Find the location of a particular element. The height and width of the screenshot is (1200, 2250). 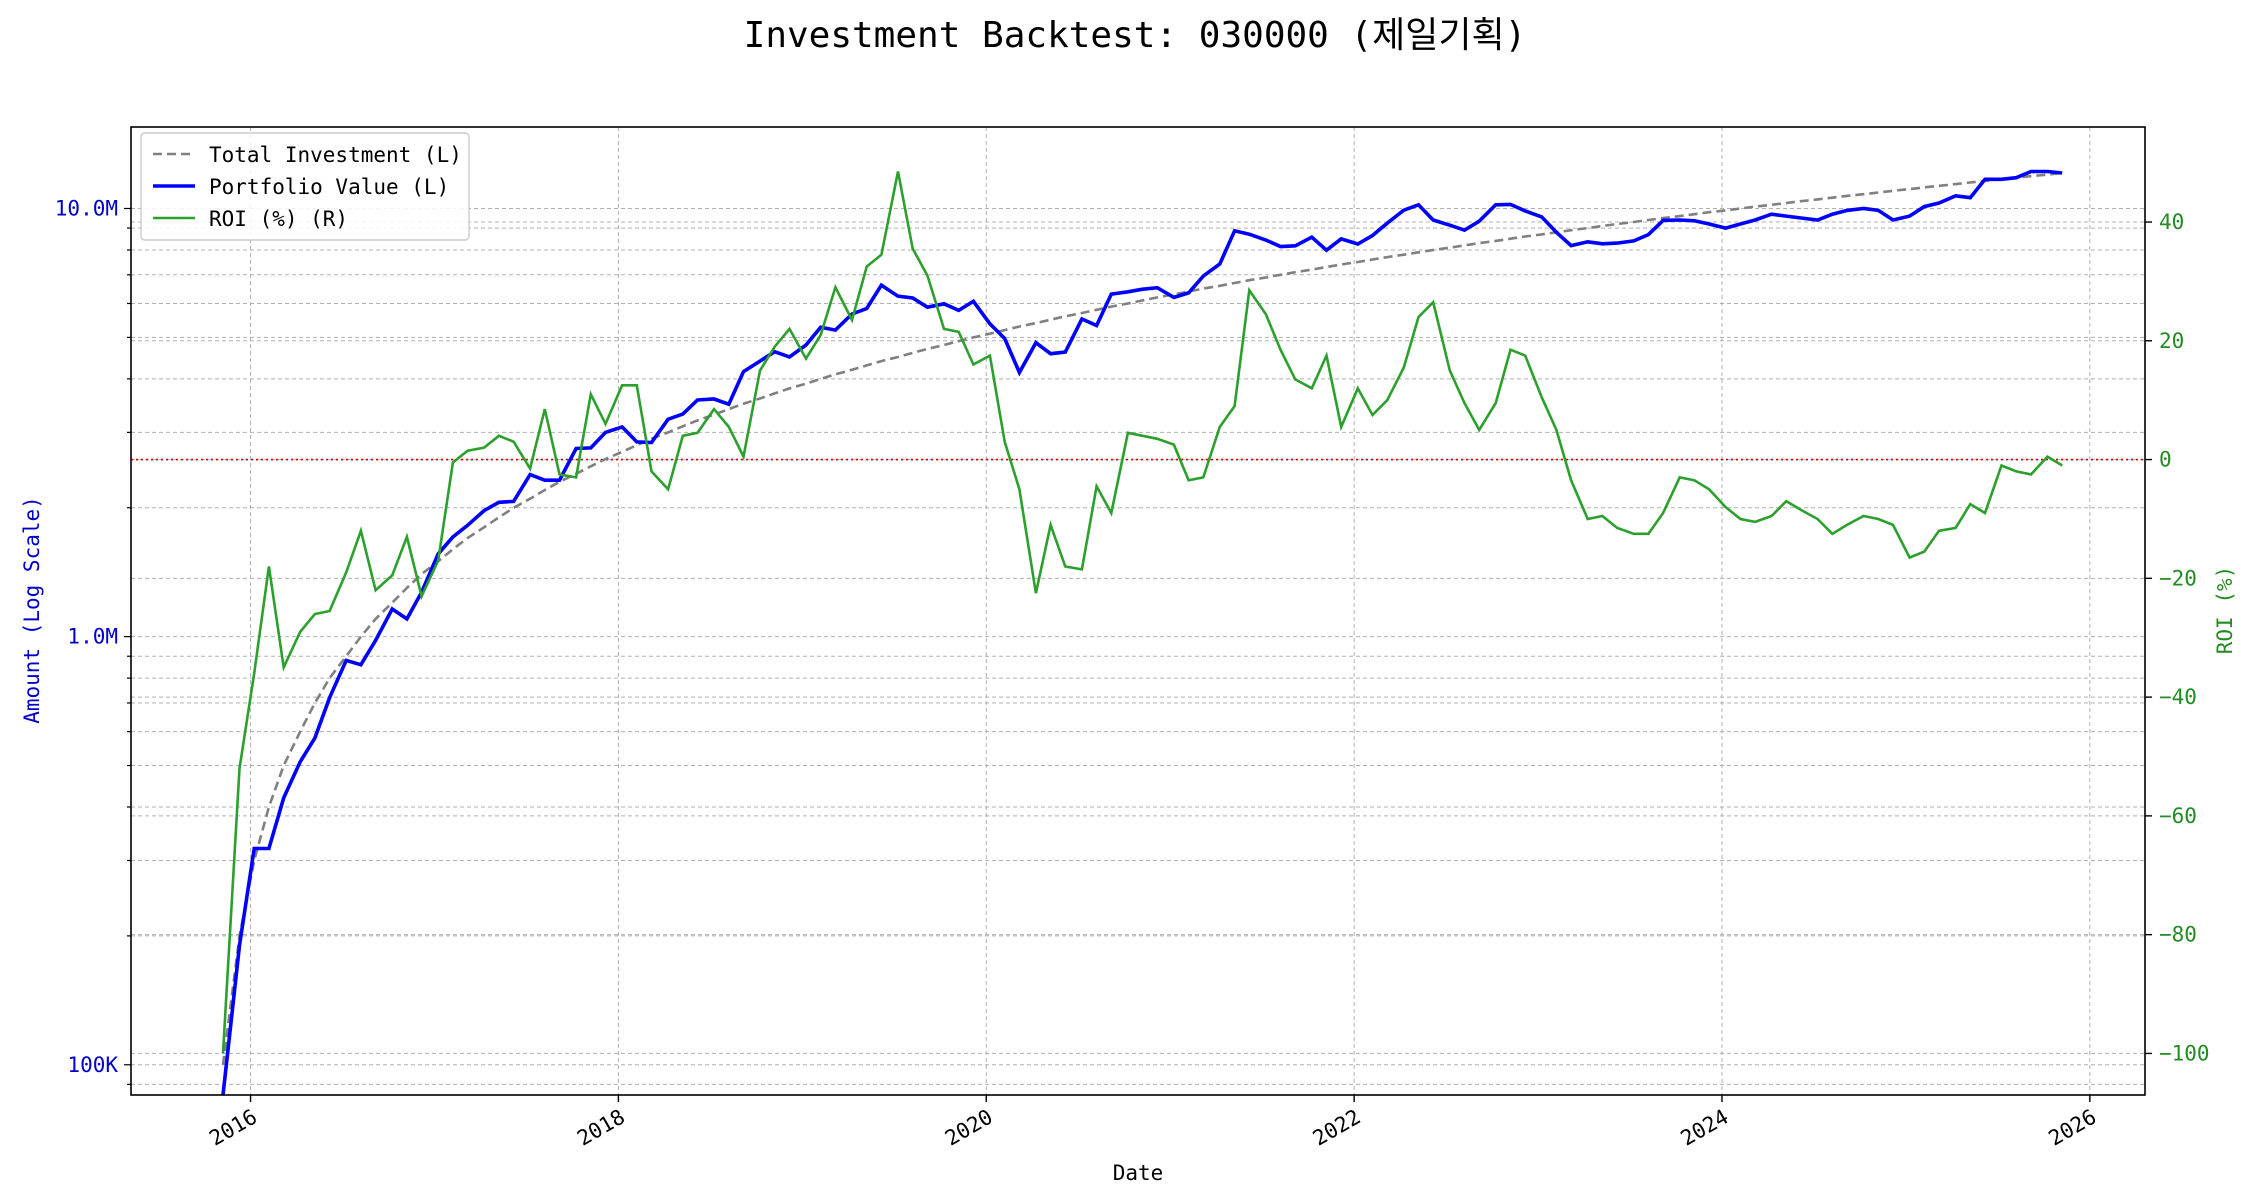

x-tick-label: 2024 is located at coordinates (1705, 1128).